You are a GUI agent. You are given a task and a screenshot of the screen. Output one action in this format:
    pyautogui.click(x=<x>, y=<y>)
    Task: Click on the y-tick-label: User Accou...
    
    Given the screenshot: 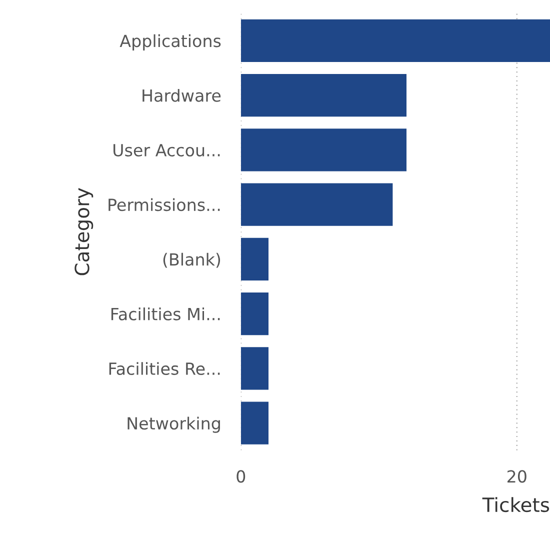 What is the action you would take?
    pyautogui.click(x=167, y=150)
    